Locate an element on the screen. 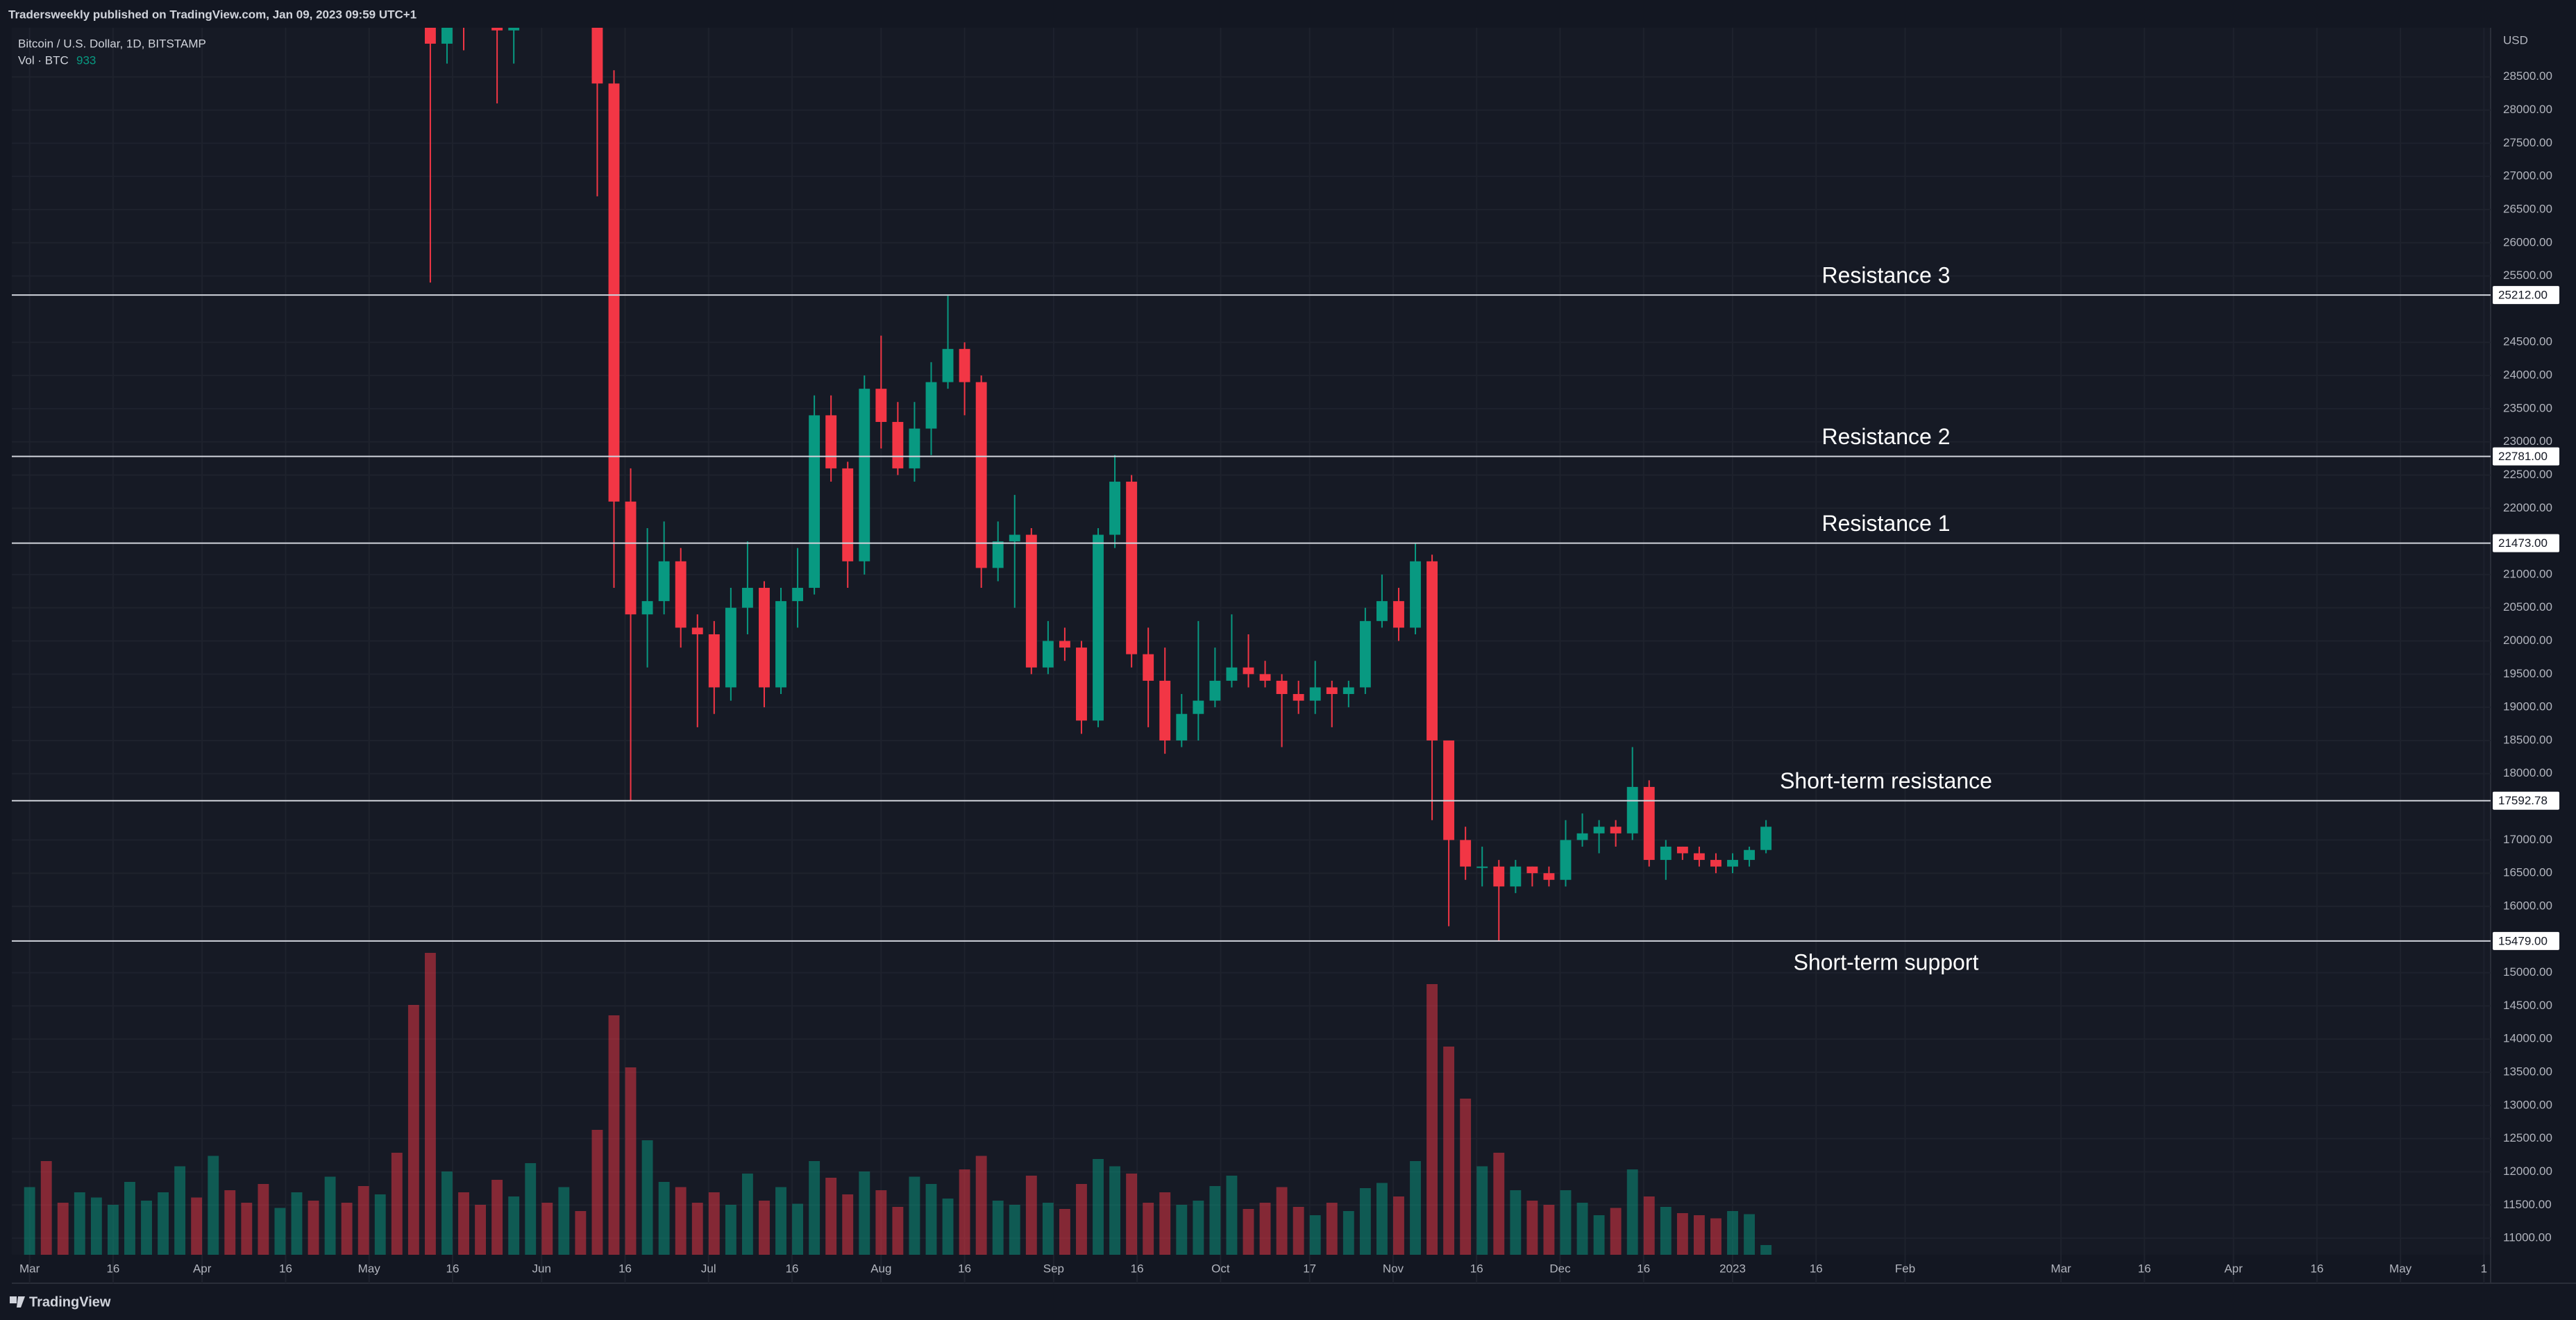 This screenshot has height=1320, width=2576. y-tick-label: 26000.00 is located at coordinates (2527, 242).